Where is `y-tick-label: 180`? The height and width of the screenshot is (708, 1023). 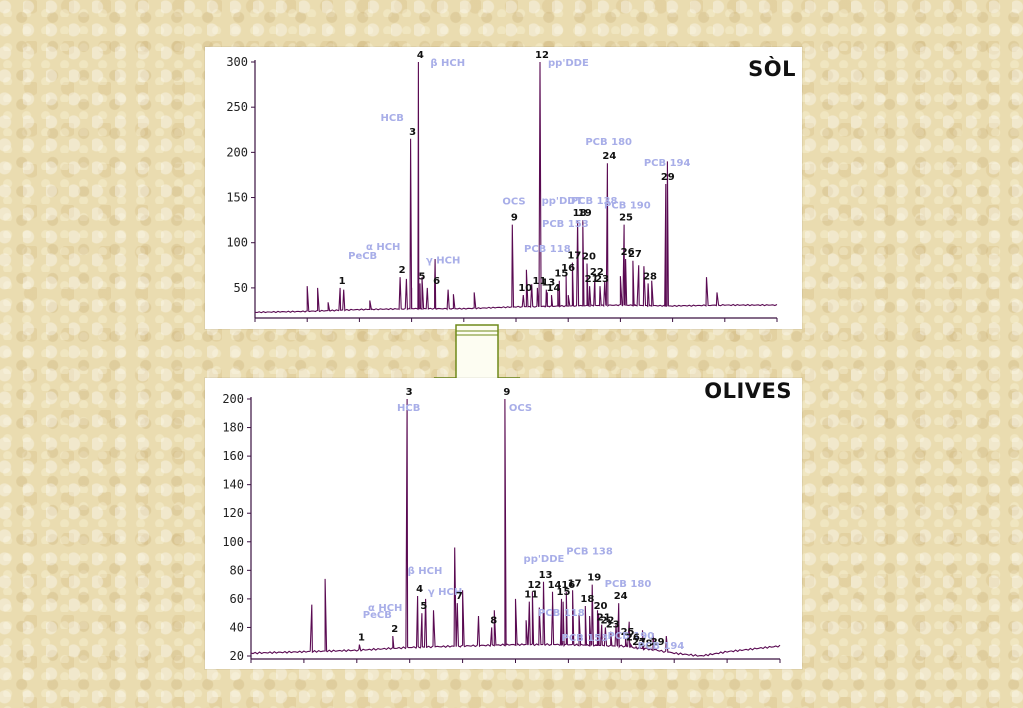 y-tick-label: 180 is located at coordinates (233, 428).